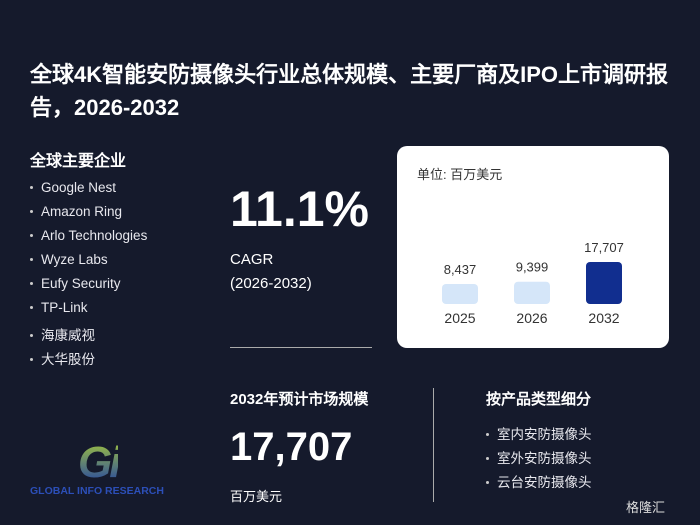 This screenshot has height=525, width=700. What do you see at coordinates (62, 358) in the screenshot?
I see `company: 大华股份` at bounding box center [62, 358].